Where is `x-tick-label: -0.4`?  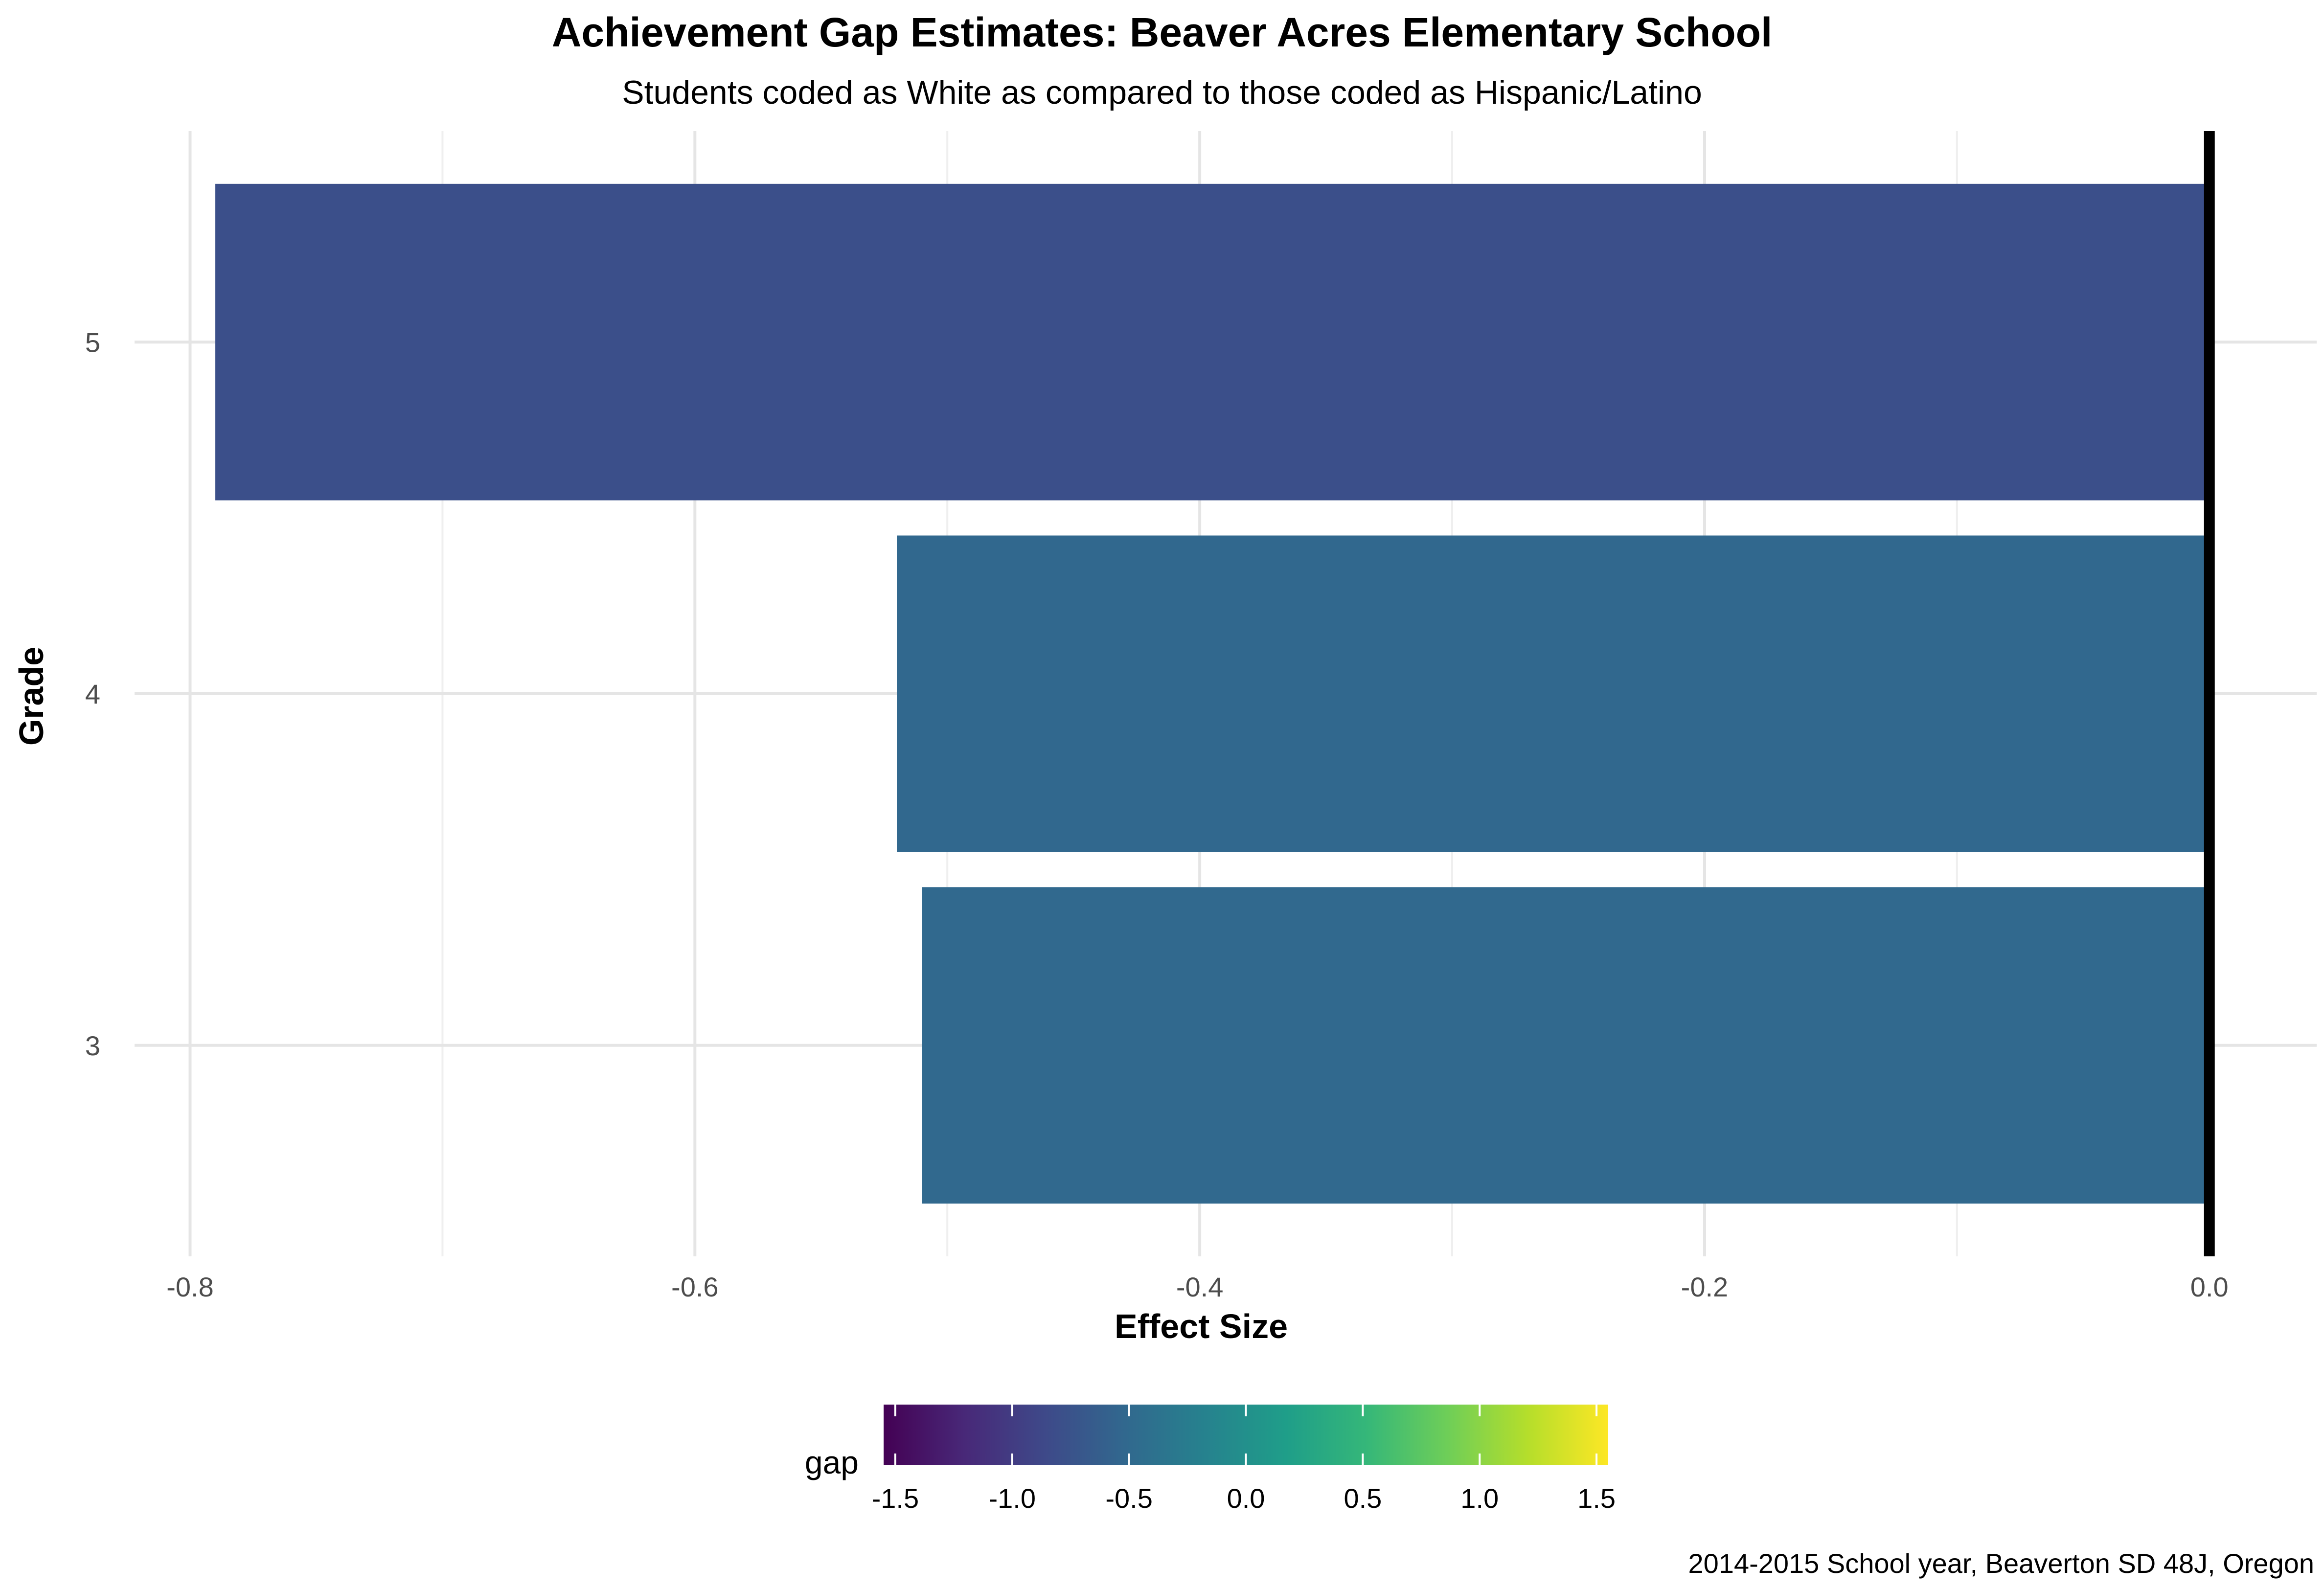 x-tick-label: -0.4 is located at coordinates (1200, 1287).